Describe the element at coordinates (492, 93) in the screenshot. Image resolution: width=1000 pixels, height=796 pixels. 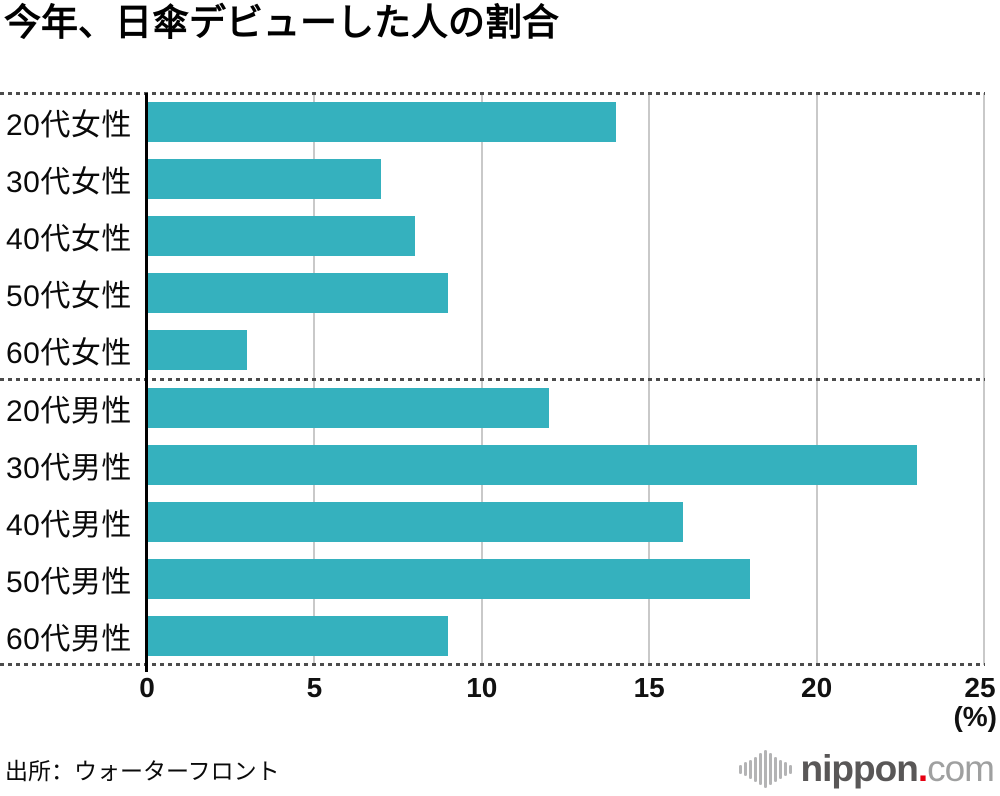
I see `plot-top-dashed-border` at that location.